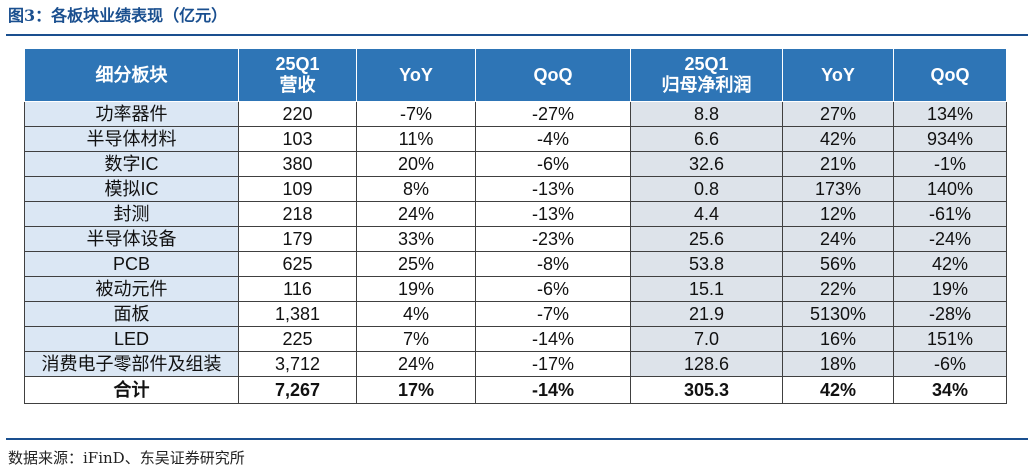  I want to click on bottom-rule, so click(517, 439).